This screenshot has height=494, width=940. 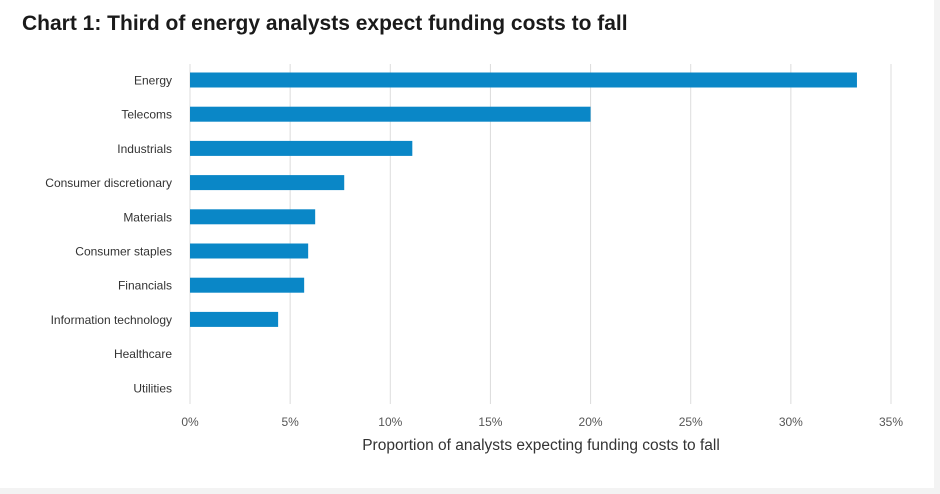 I want to click on x-tick-label: 0%, so click(x=190, y=422).